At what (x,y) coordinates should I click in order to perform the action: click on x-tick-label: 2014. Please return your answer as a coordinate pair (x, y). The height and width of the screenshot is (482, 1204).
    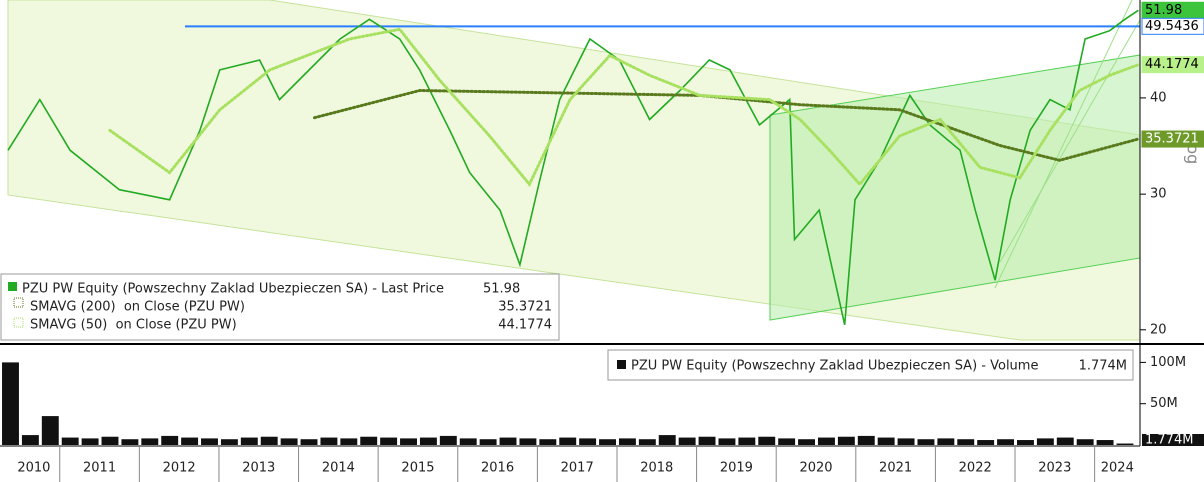
    Looking at the image, I should click on (338, 468).